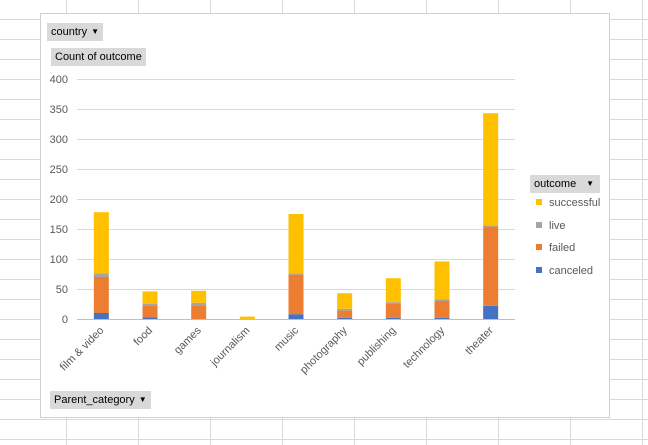  I want to click on legend-item-live: live, so click(551, 226).